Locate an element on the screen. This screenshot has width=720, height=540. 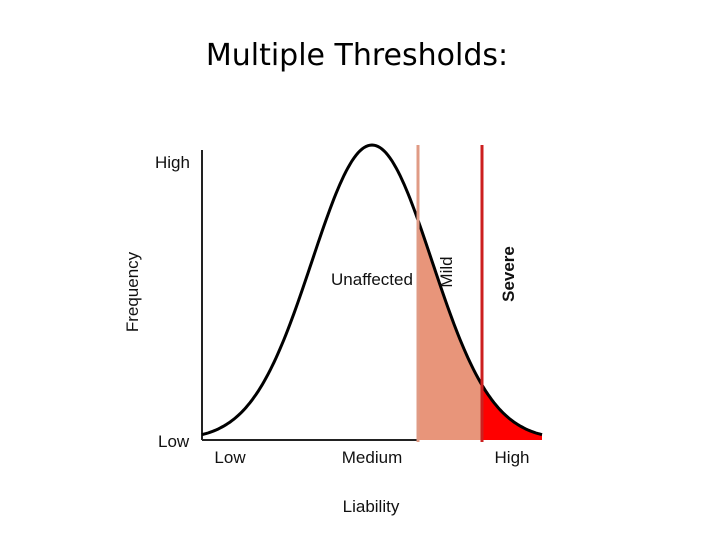
x-axis-label: Liability is located at coordinates (371, 506).